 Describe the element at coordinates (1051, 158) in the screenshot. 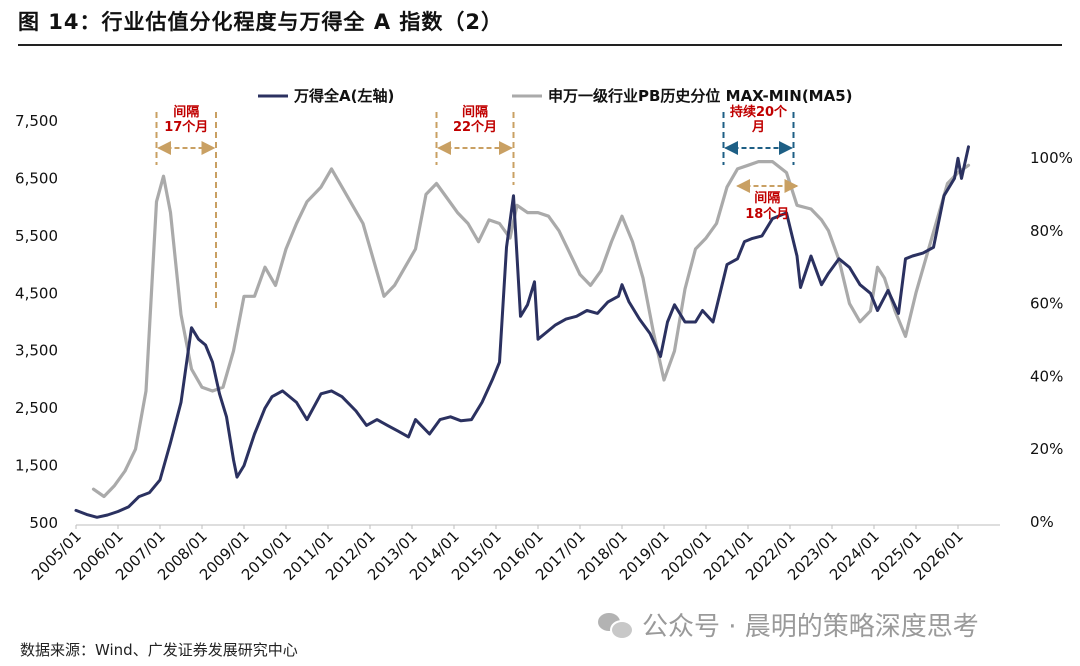

I see `y-right-tick-label: 100%` at that location.